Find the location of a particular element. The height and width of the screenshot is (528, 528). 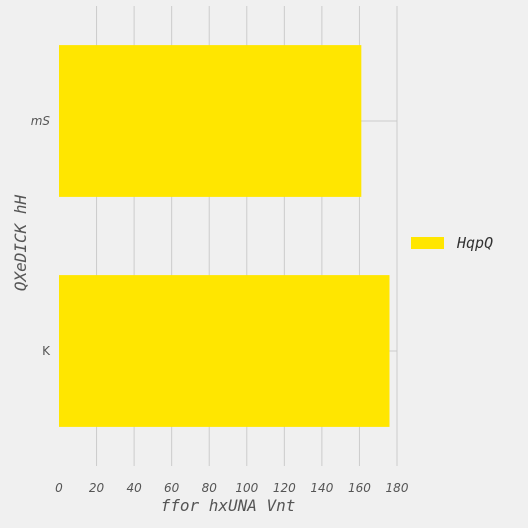

y-tick-label: mS is located at coordinates (41, 121).